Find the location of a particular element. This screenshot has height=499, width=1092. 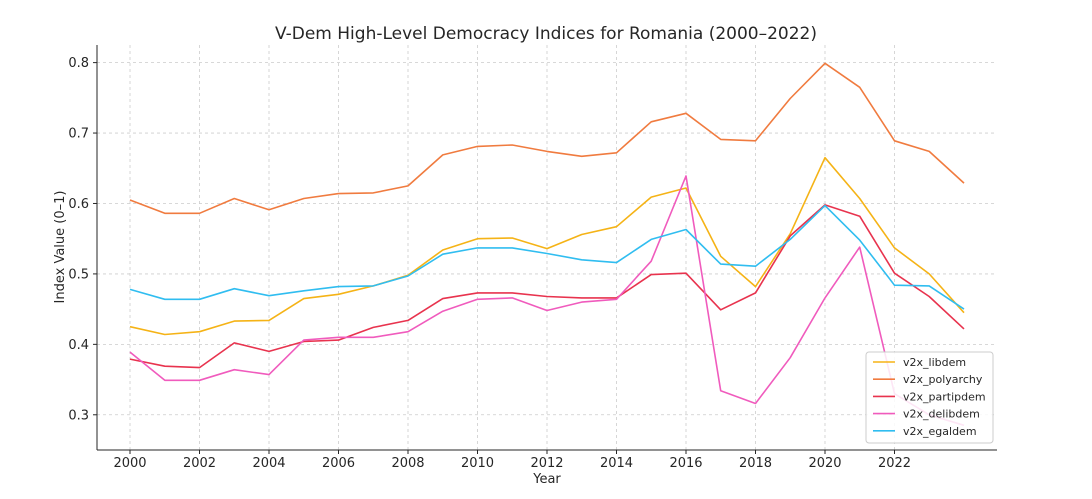

legend-label: v2x_polyarchy is located at coordinates (943, 379).